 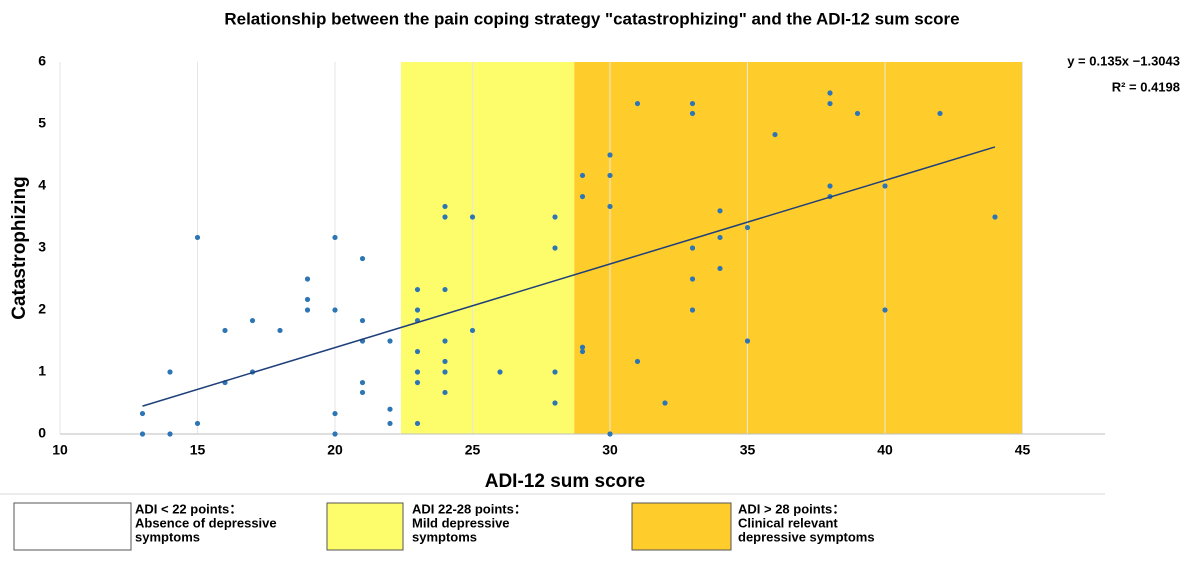 I want to click on y-tick-label: 5, so click(x=42, y=123).